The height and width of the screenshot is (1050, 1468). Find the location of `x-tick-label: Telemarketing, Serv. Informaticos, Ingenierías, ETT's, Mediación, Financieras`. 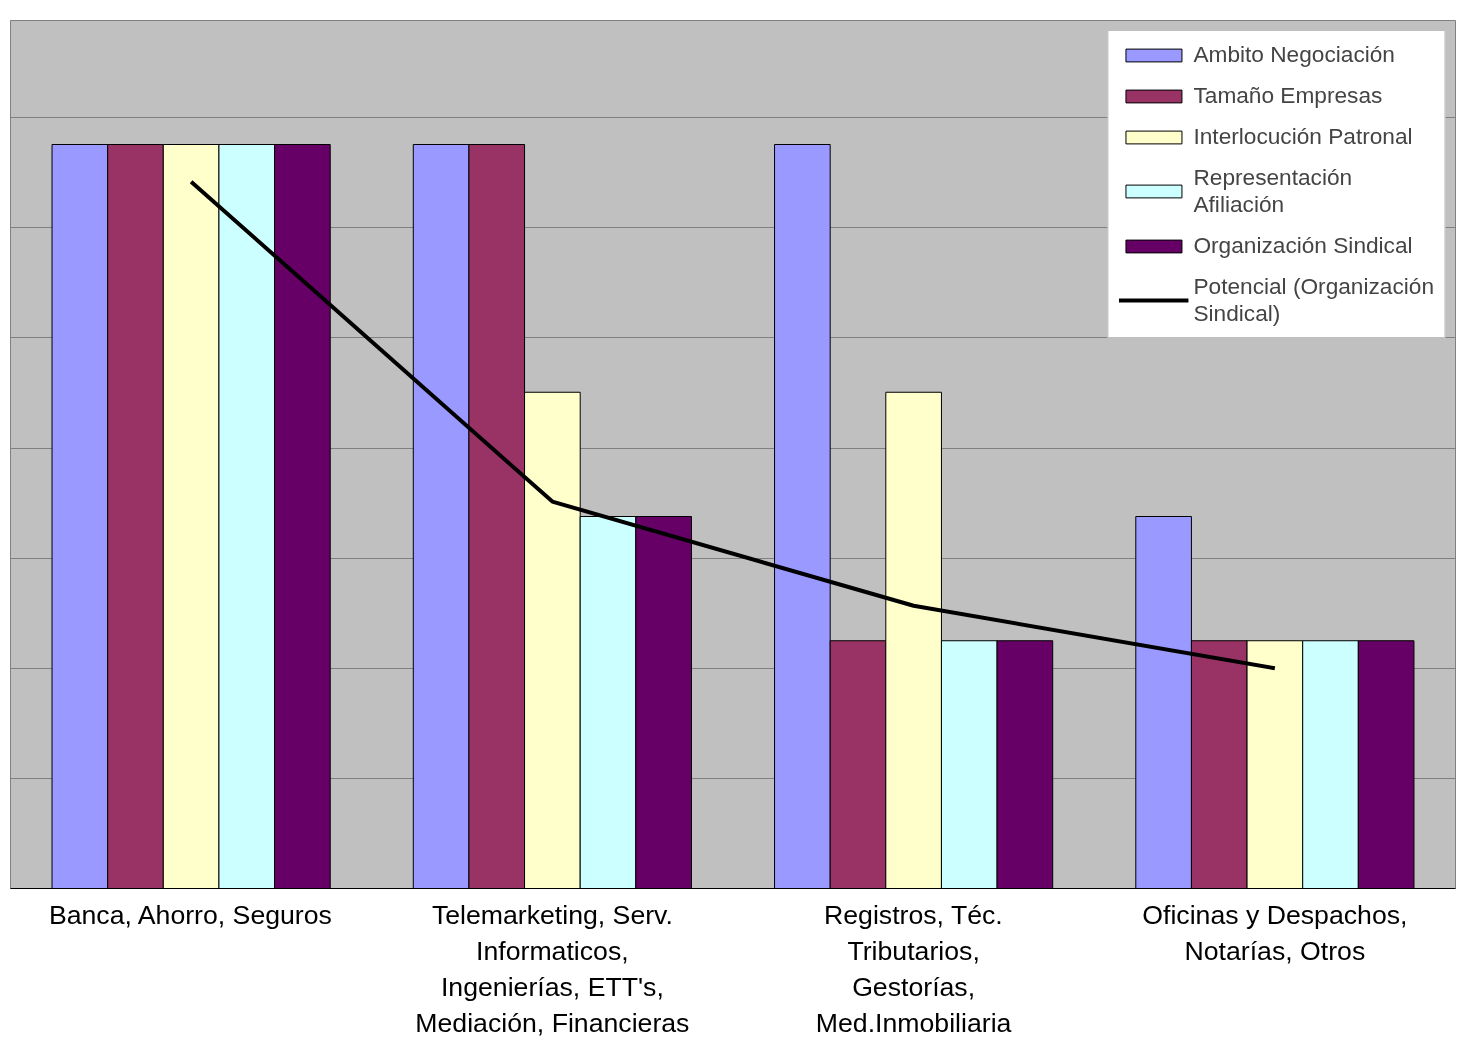

x-tick-label: Telemarketing, Serv. Informaticos, Ingenierías, ETT's, Mediación, Financieras is located at coordinates (552, 968).